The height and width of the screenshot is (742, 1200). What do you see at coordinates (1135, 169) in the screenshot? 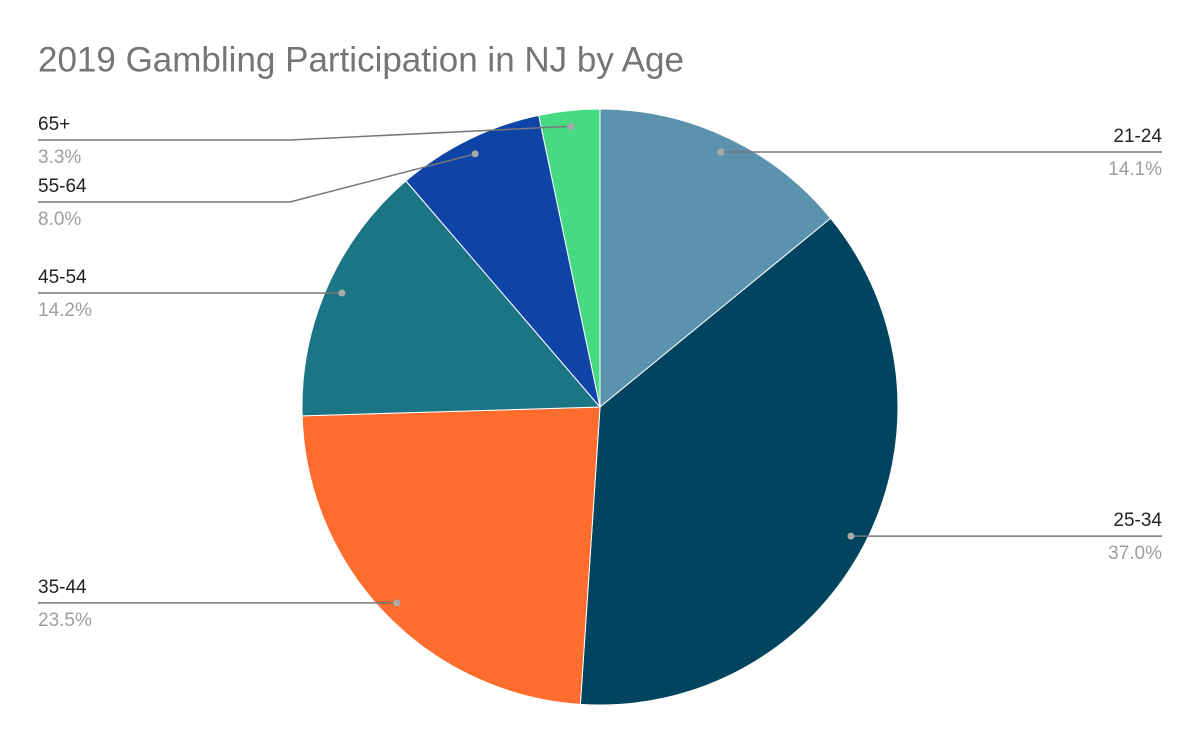
I see `slice-value: 14.1%` at bounding box center [1135, 169].